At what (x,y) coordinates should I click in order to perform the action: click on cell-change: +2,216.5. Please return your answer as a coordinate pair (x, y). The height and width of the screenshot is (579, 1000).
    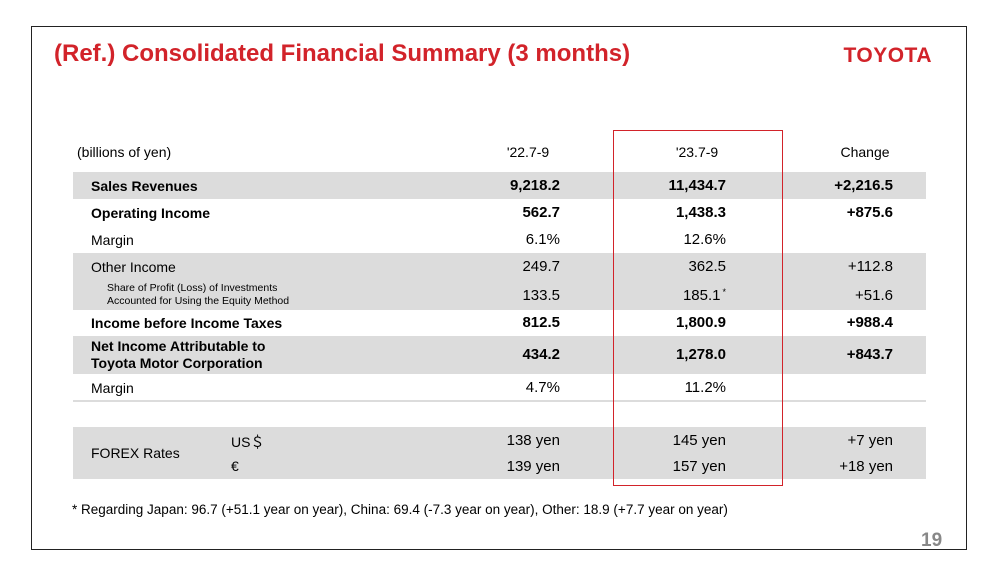
    Looking at the image, I should click on (863, 185).